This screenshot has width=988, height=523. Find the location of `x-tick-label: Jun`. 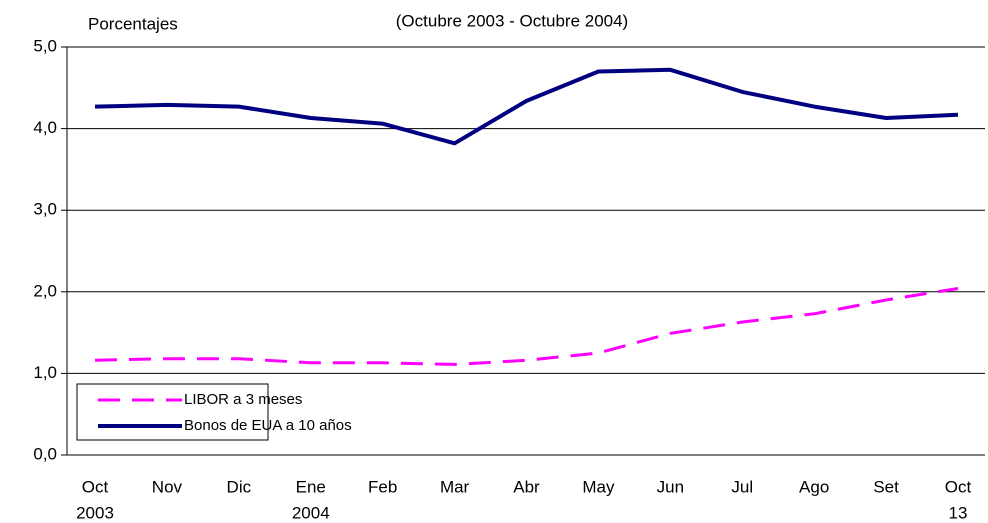

x-tick-label: Jun is located at coordinates (670, 486).